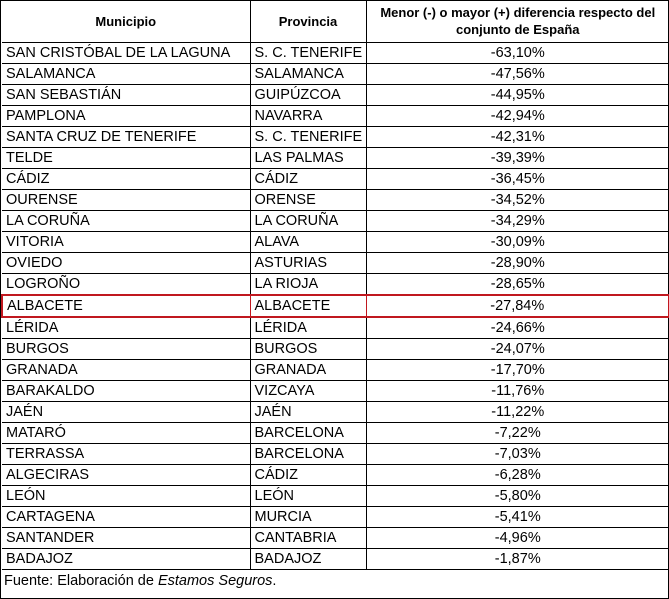 The image size is (669, 599). Describe the element at coordinates (517, 200) in the screenshot. I see `cell-diferencia: -34,52%` at that location.